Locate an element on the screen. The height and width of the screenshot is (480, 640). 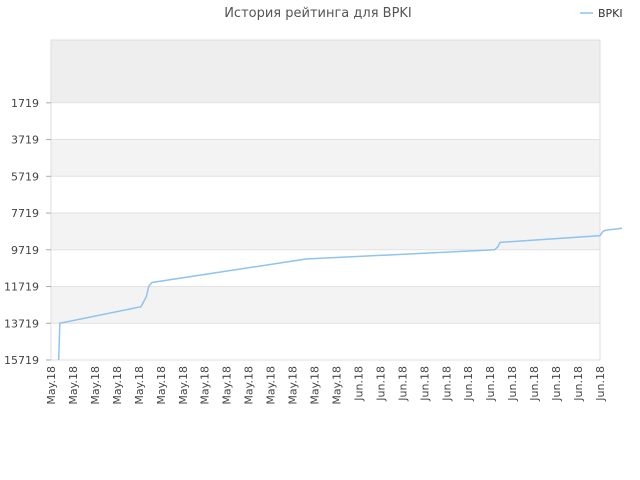
y-tick-label: 3719 is located at coordinates (25, 140).